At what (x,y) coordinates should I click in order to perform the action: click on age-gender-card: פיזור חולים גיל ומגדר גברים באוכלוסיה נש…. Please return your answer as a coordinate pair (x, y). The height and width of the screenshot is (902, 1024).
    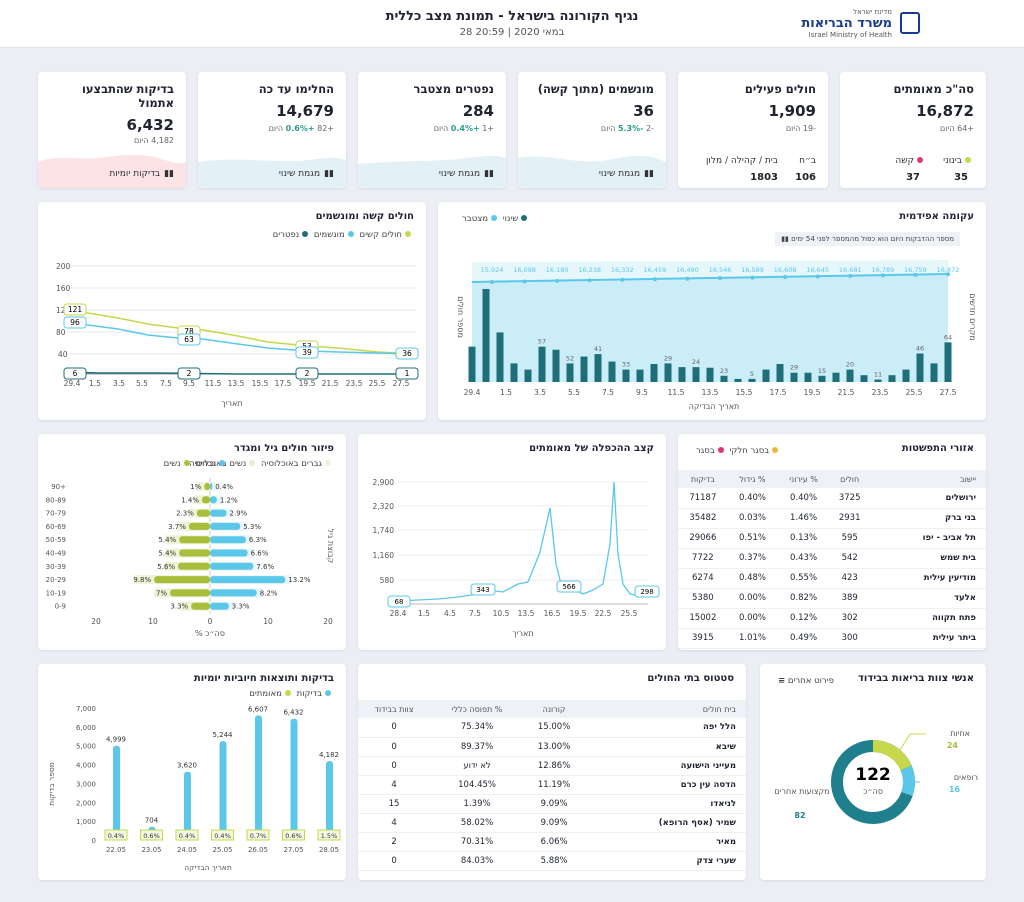
    Looking at the image, I should click on (192, 542).